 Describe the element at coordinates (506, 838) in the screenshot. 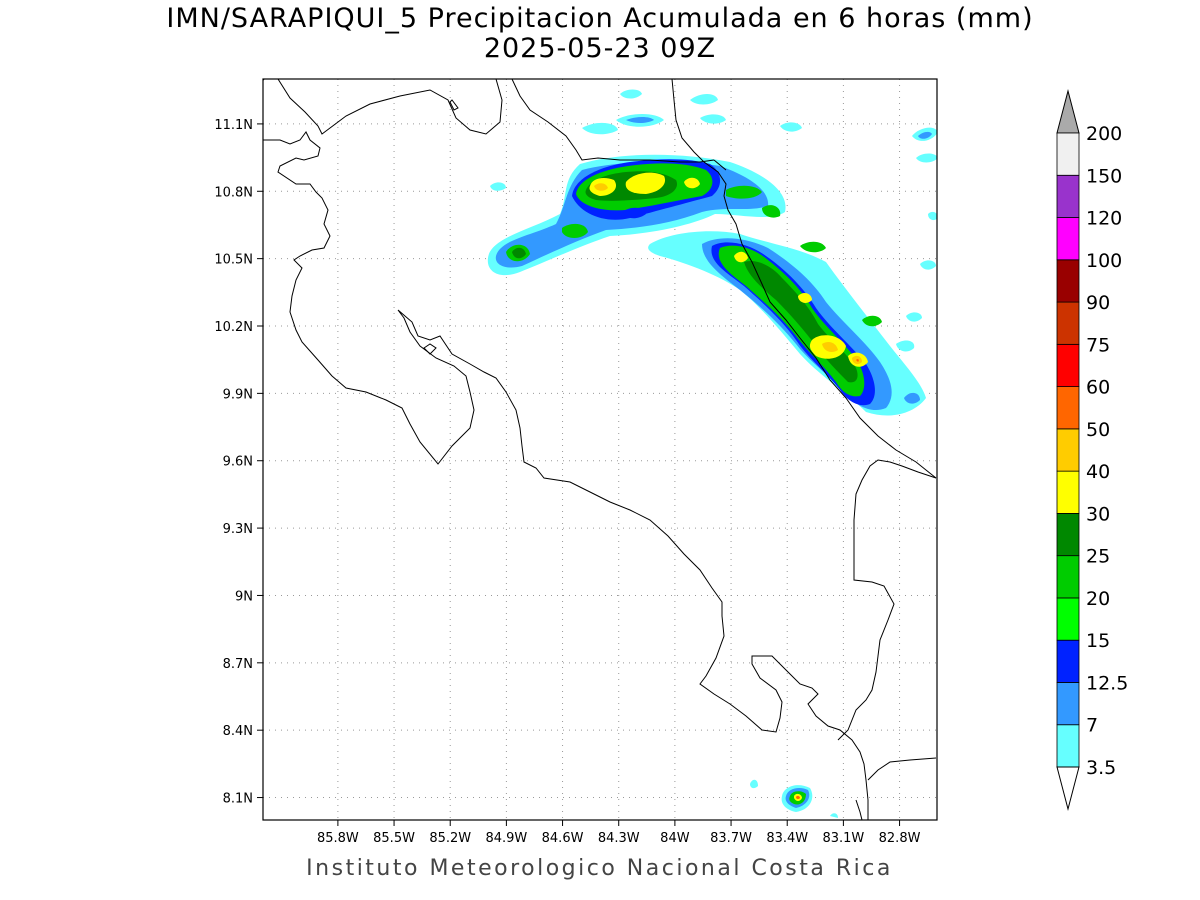

I see `lon-tick-label: 84.9W` at that location.